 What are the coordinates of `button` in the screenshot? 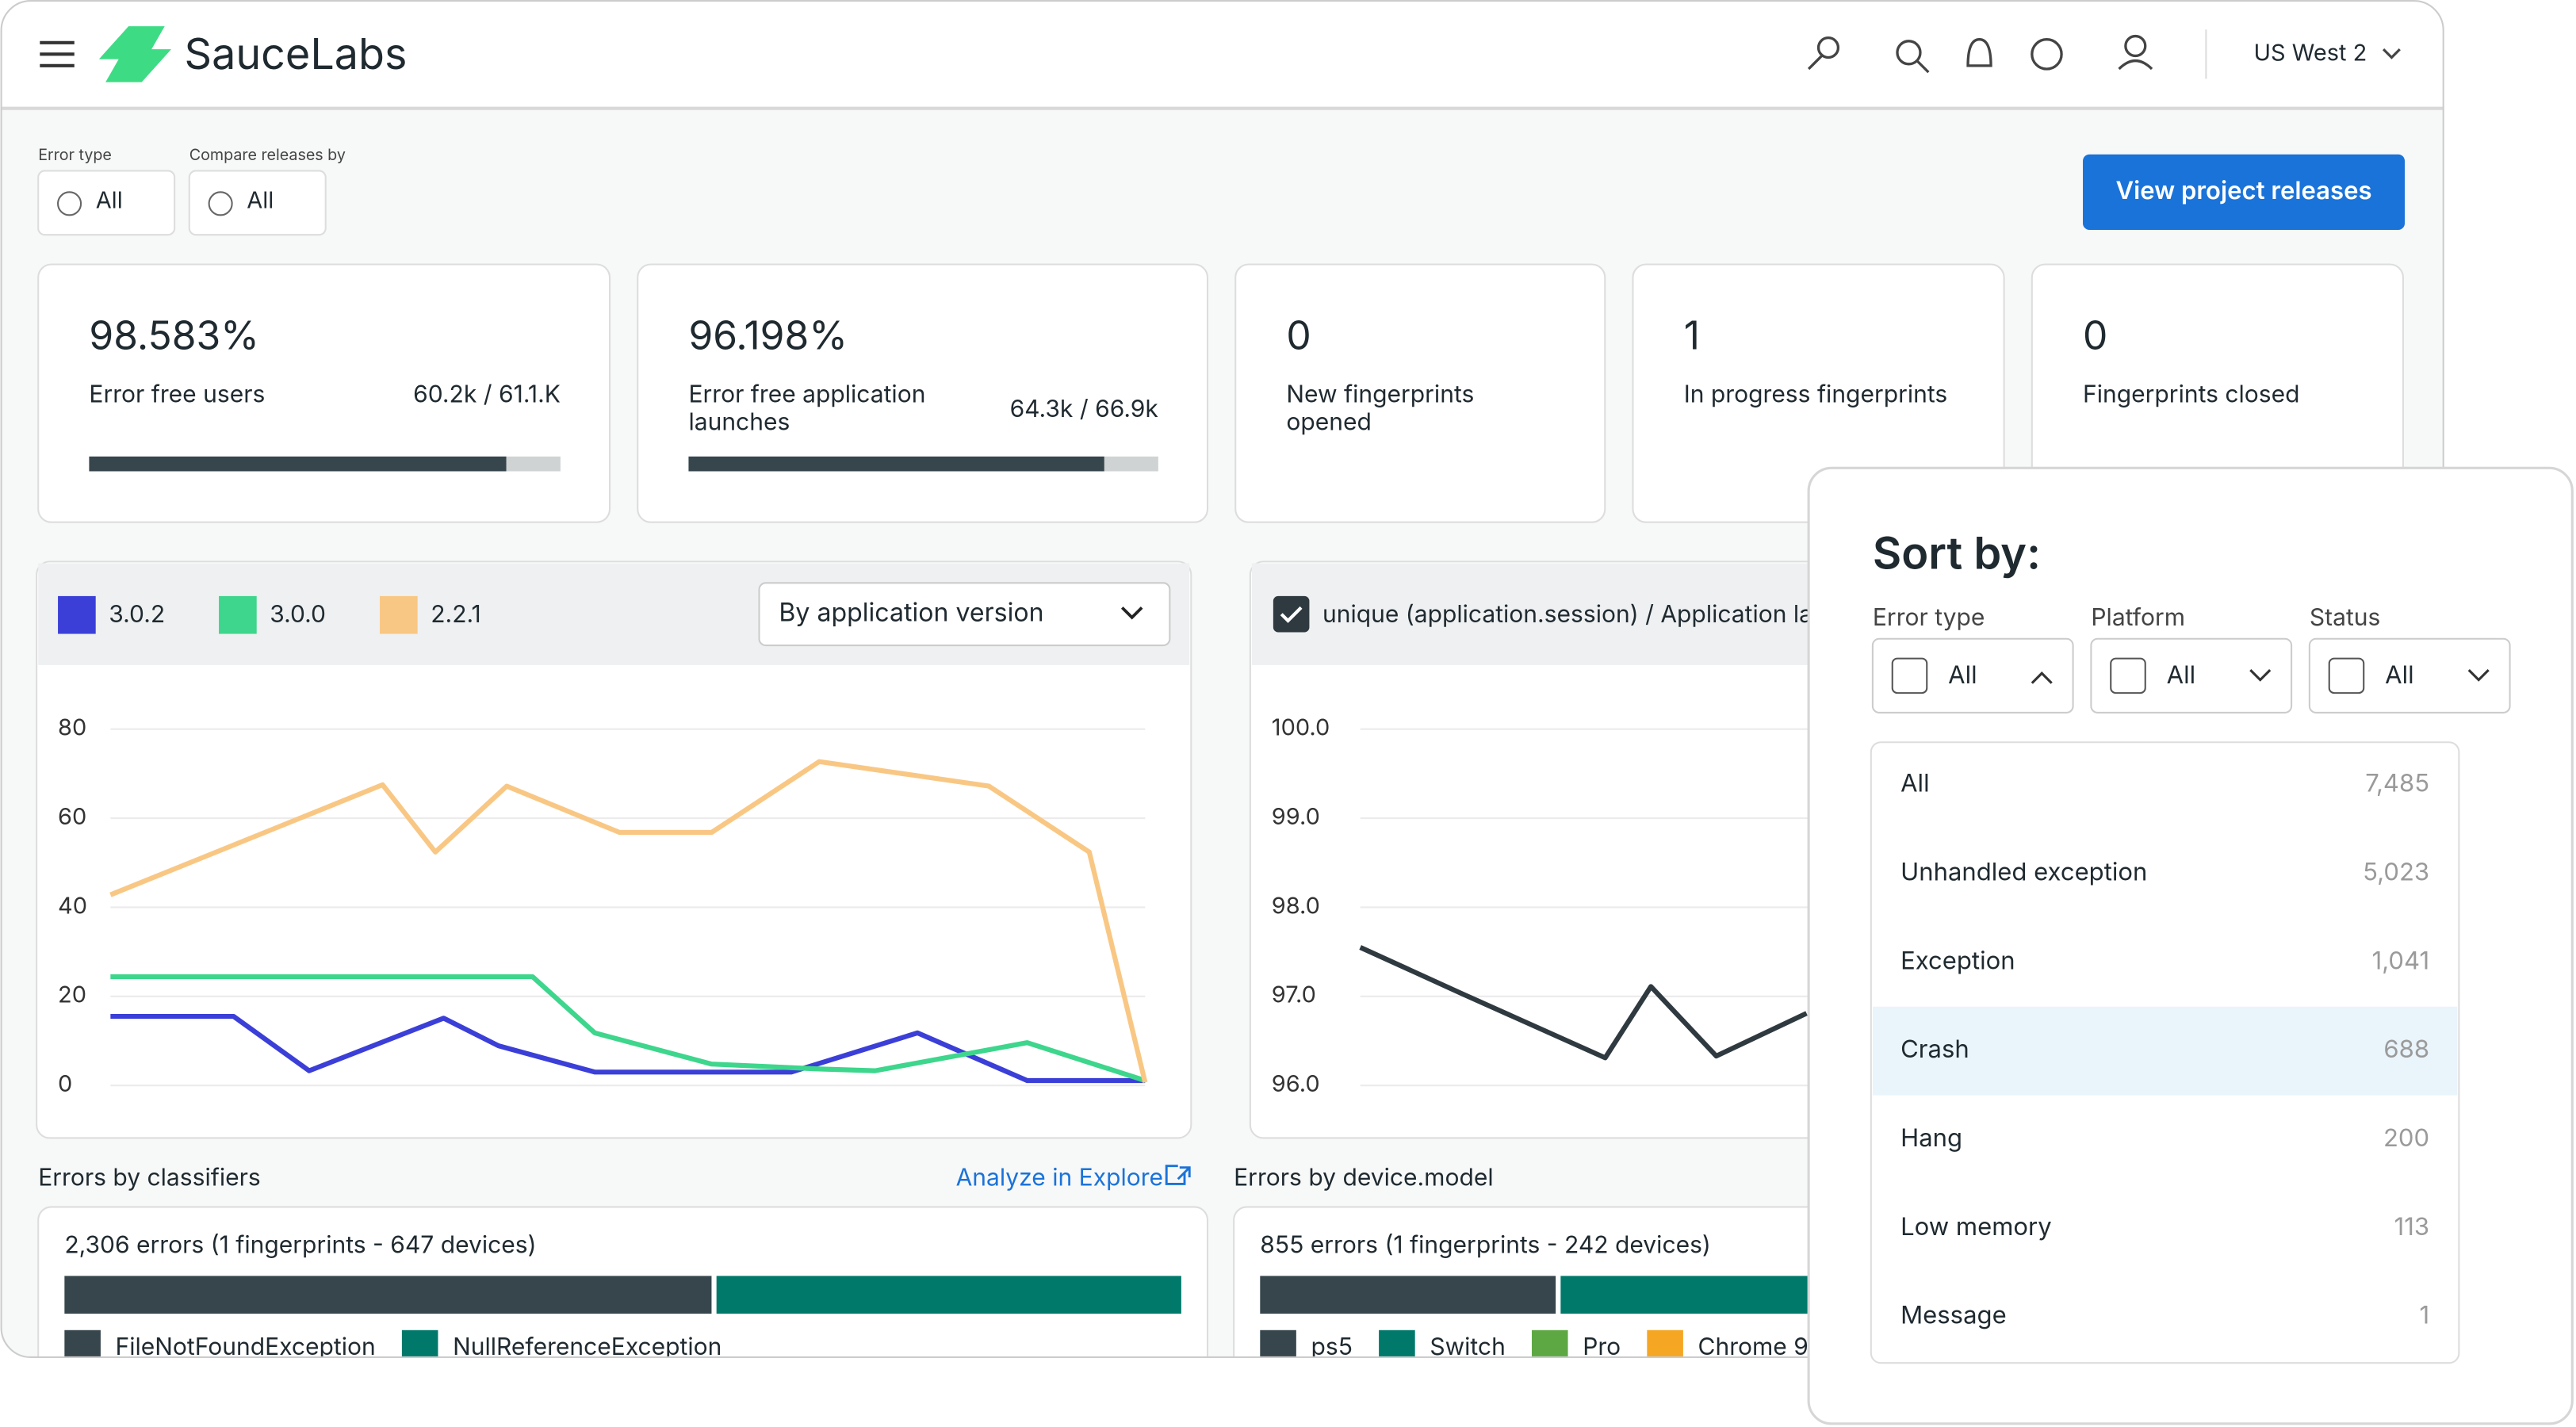 It's located at (2244, 192).